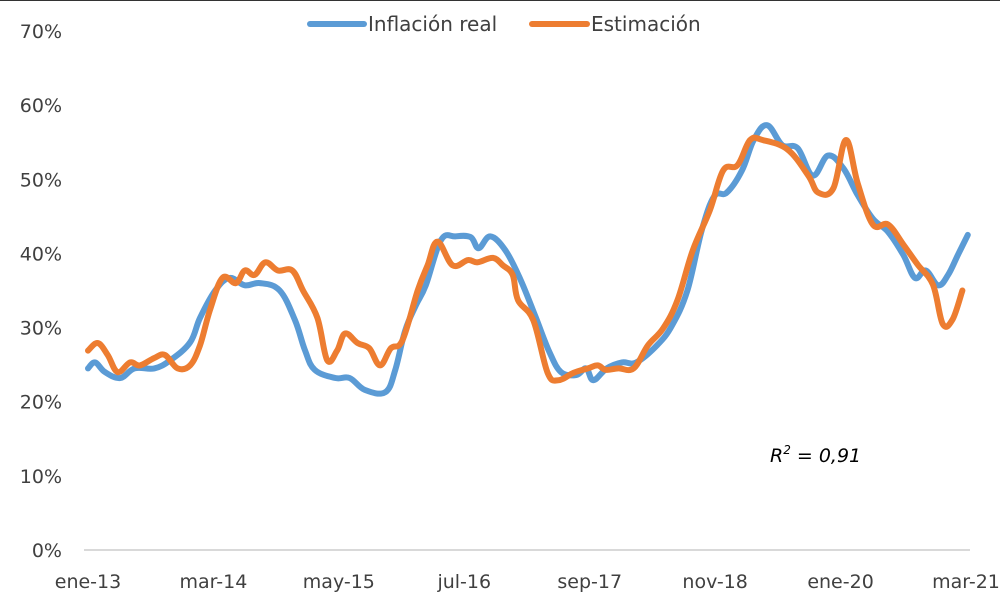  What do you see at coordinates (966, 582) in the screenshot?
I see `x-tick-label: mar-21` at bounding box center [966, 582].